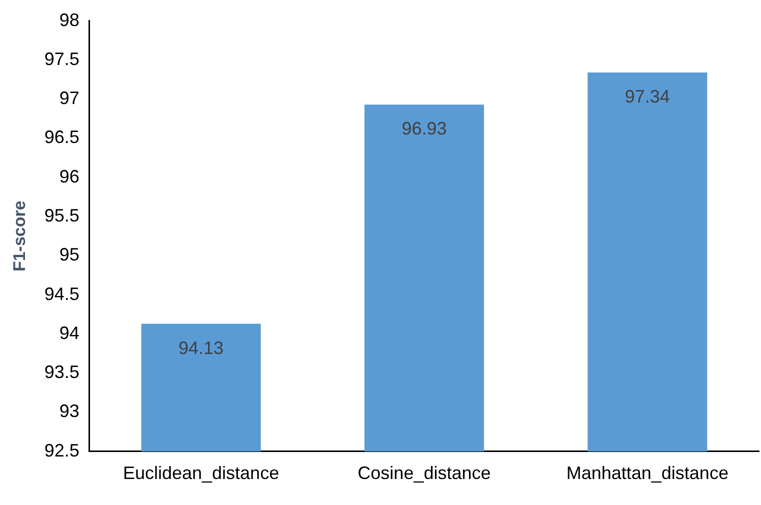  Describe the element at coordinates (201, 473) in the screenshot. I see `x-tick-label: Euclidean_distance` at that location.